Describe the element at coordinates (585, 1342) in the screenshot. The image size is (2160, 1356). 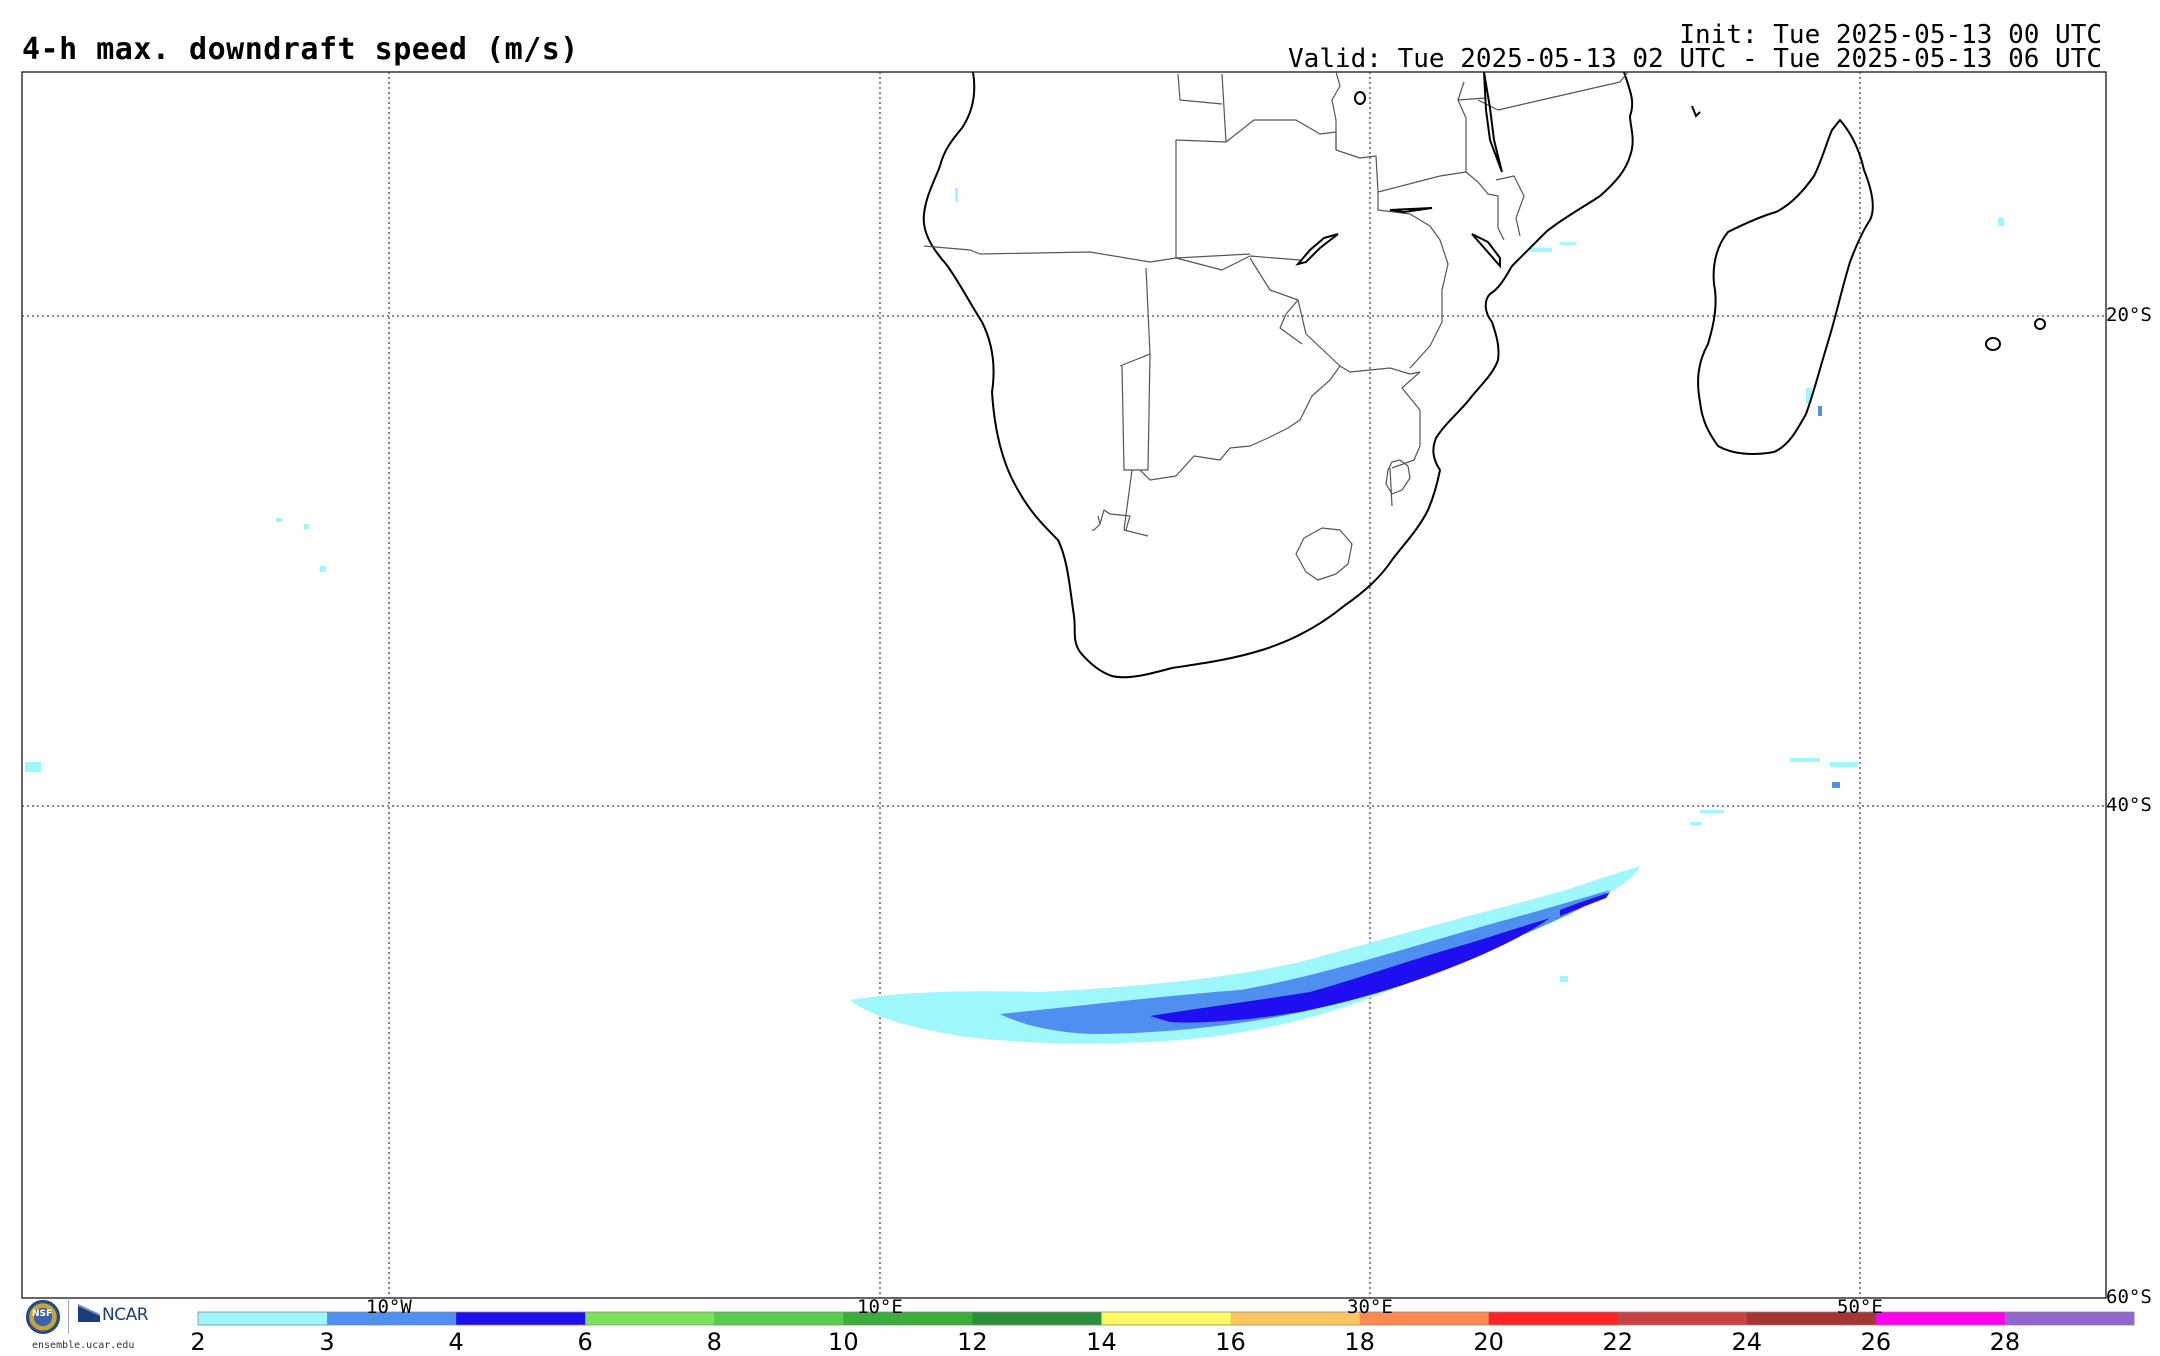
I see `colorbar-tick-label: 6` at that location.